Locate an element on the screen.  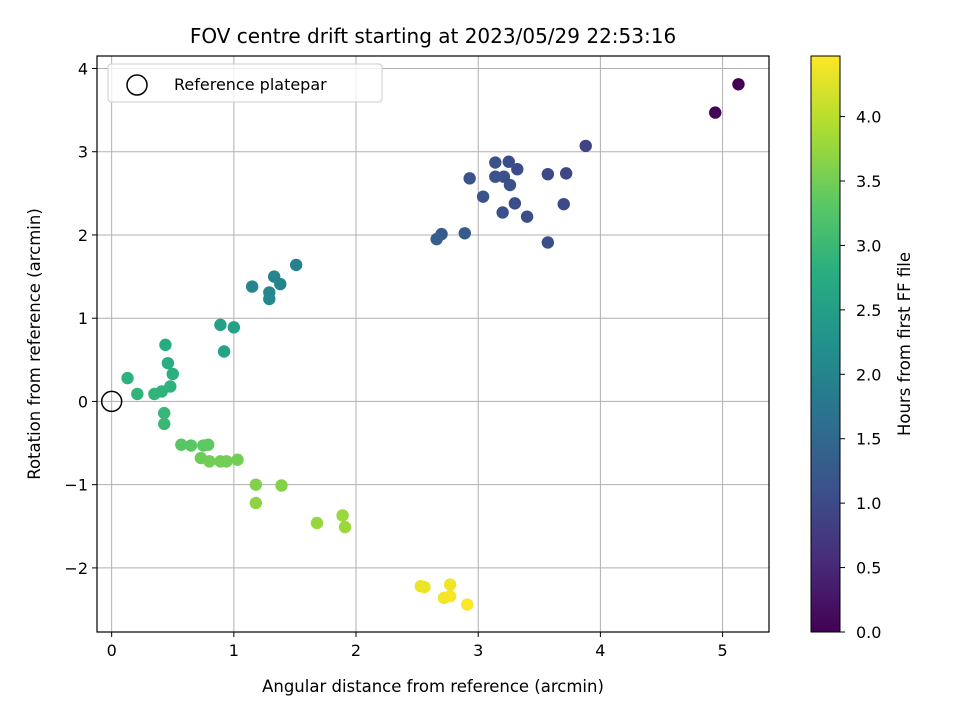
y-axis-label: Rotation from reference (arcmin) is located at coordinates (34, 344).